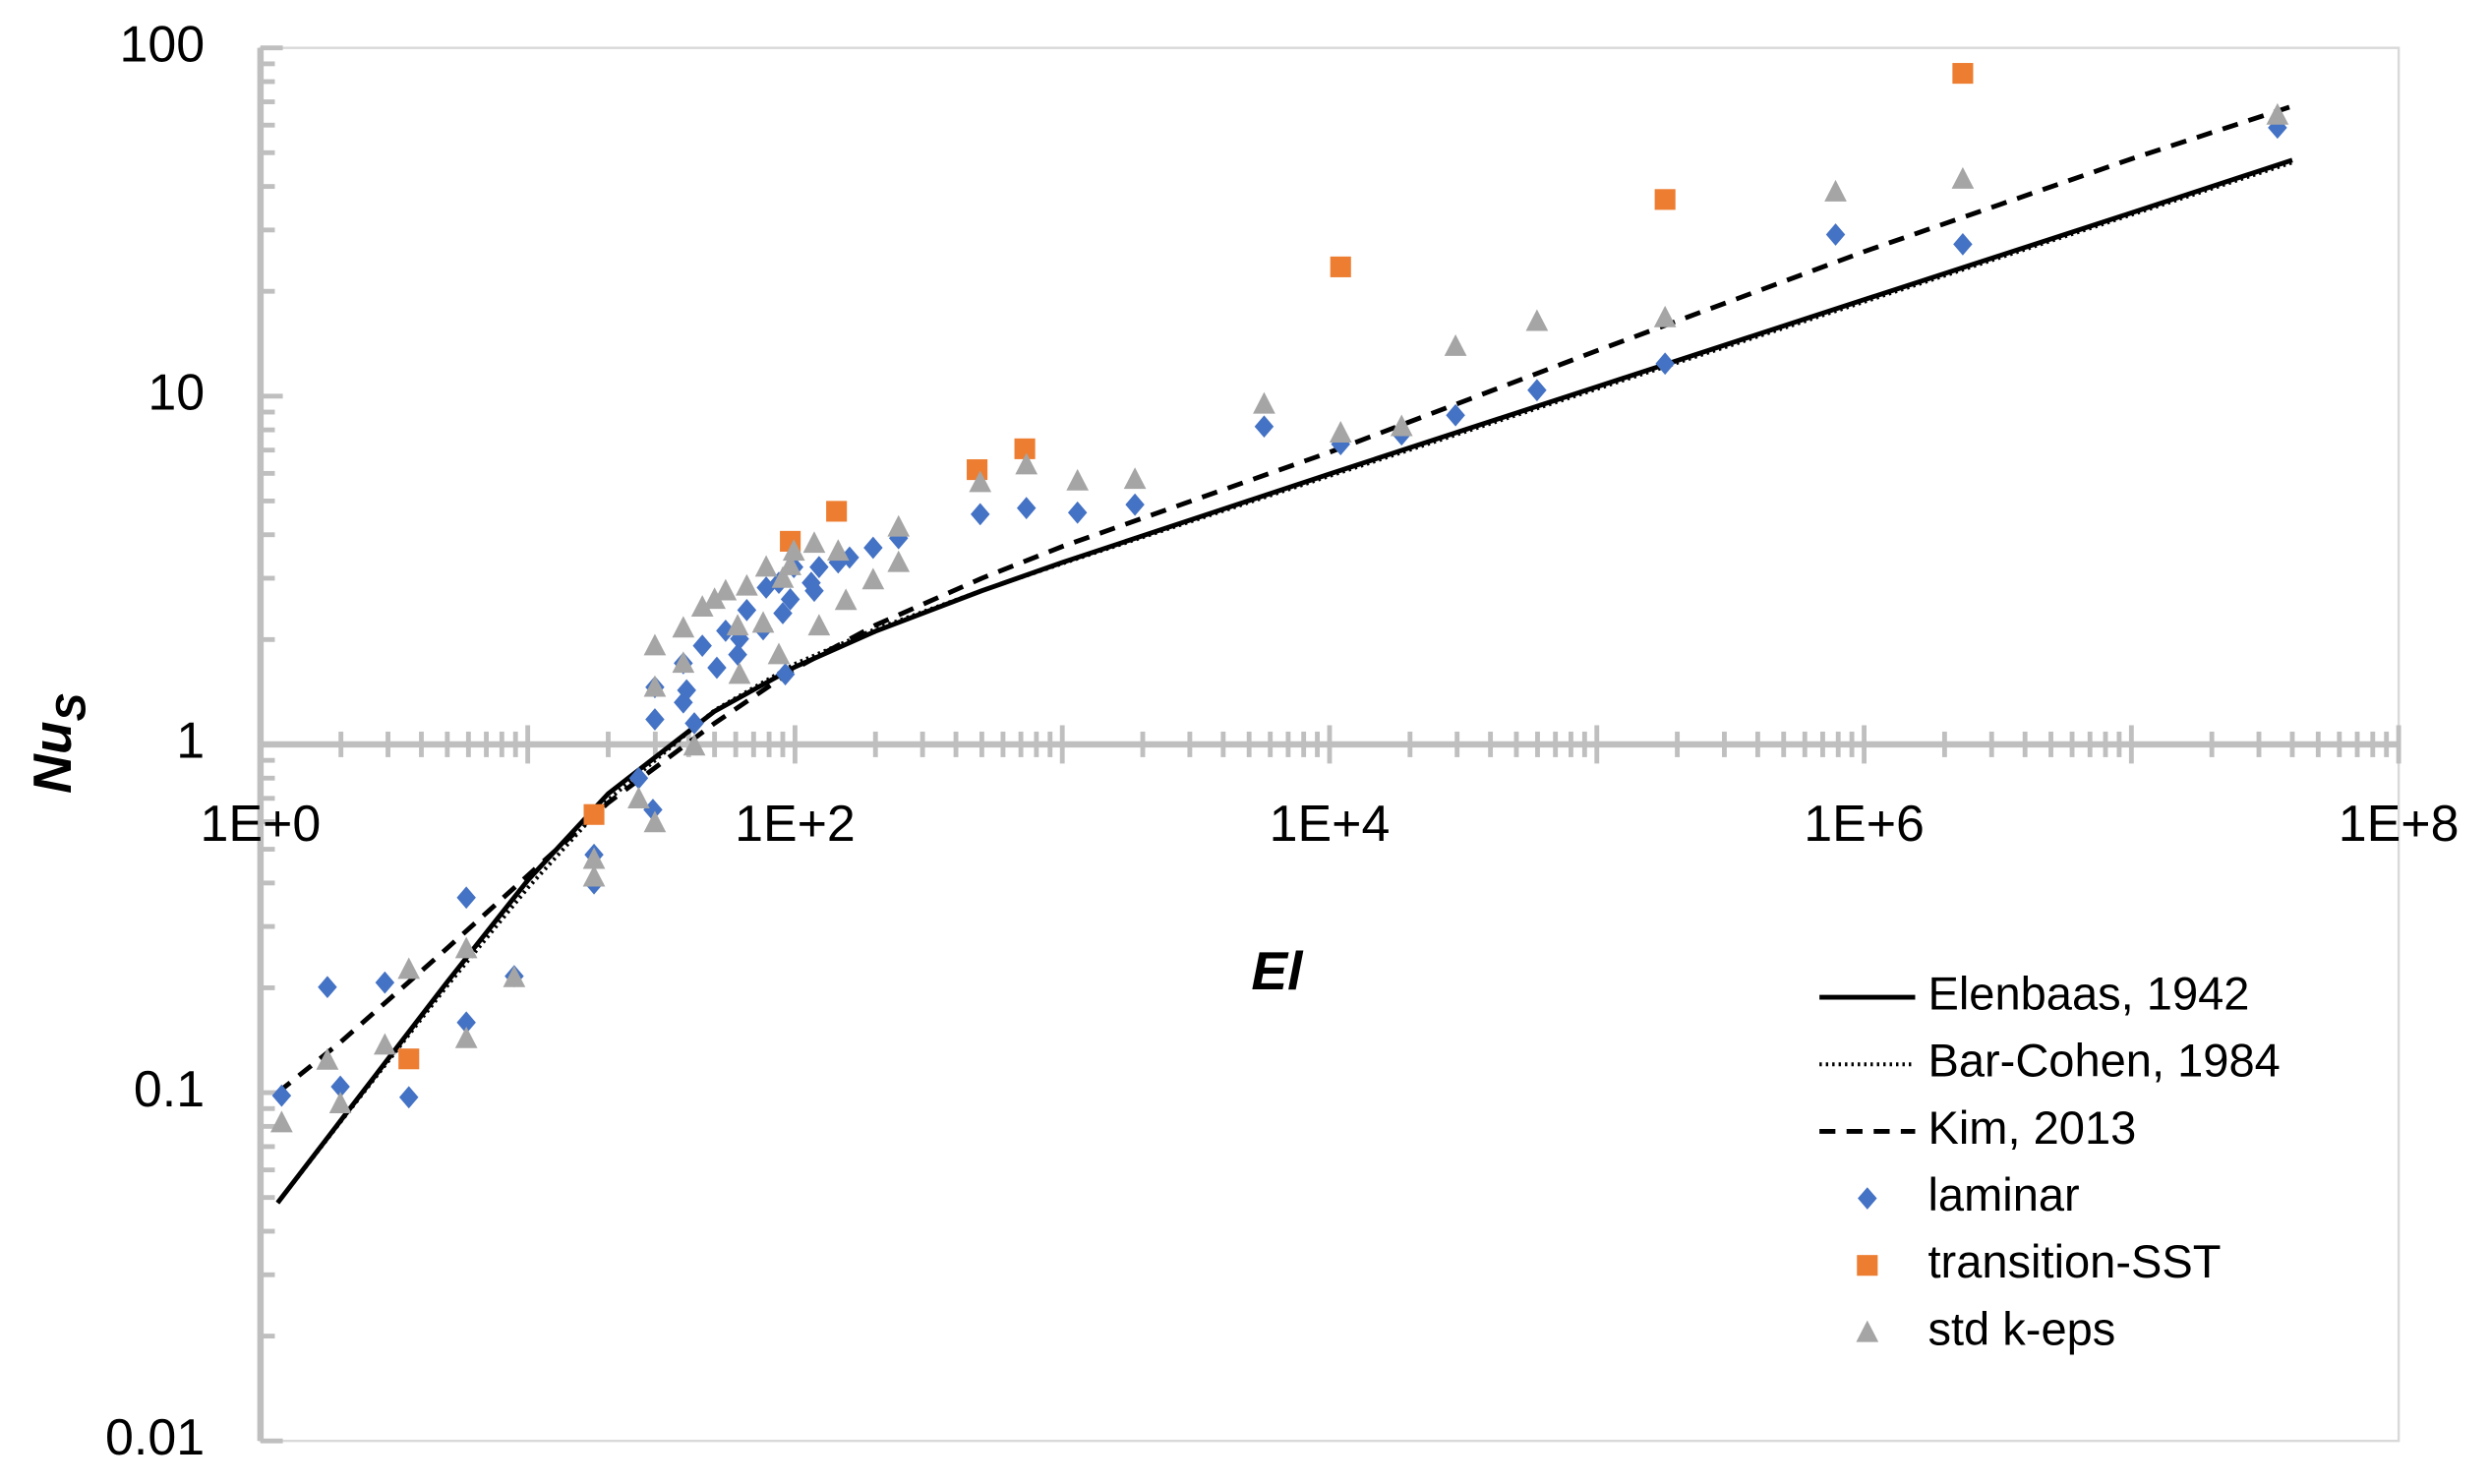 This screenshot has width=2490, height=1484. Describe the element at coordinates (53, 758) in the screenshot. I see `y-axis-label-main: Nu` at that location.